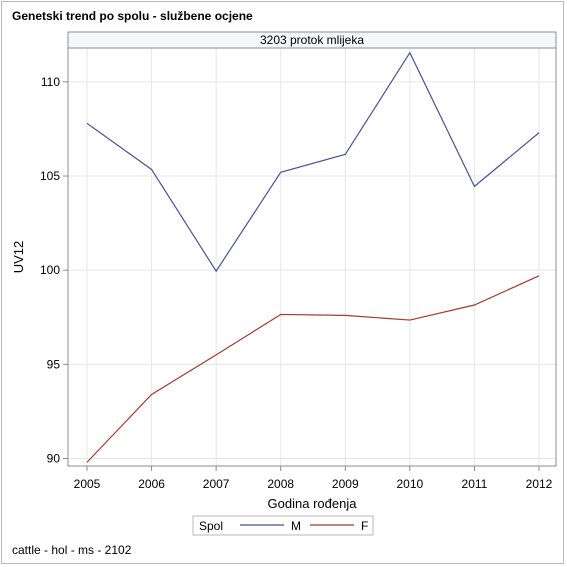  I want to click on x-tick-label: 2012, so click(539, 484).